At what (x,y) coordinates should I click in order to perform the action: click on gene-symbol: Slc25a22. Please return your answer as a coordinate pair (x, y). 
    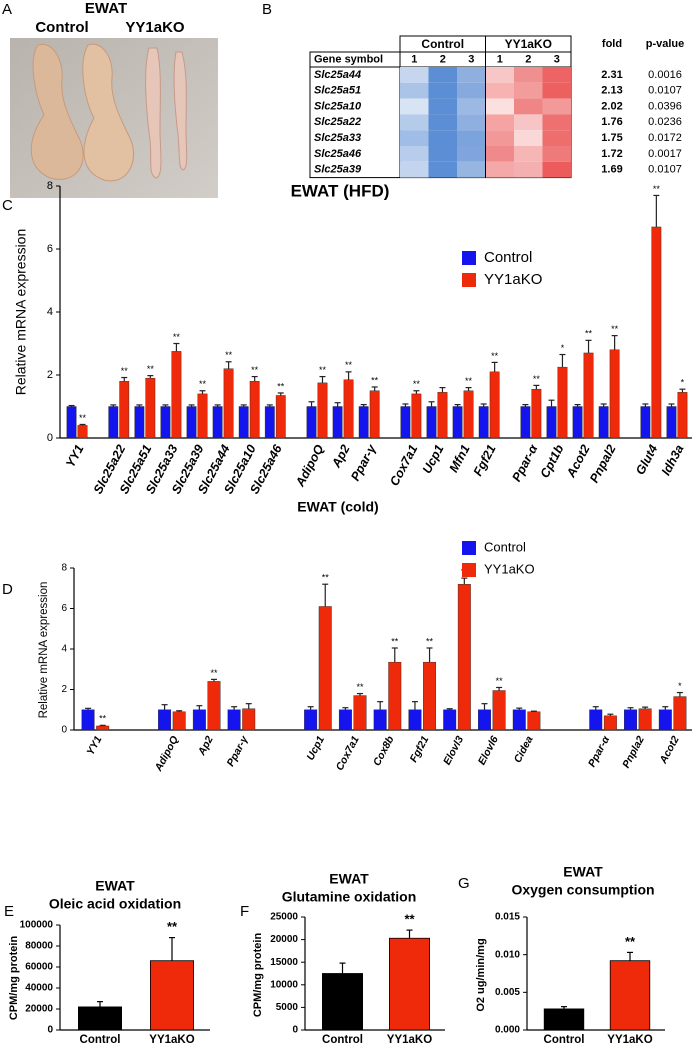
    Looking at the image, I should click on (337, 122).